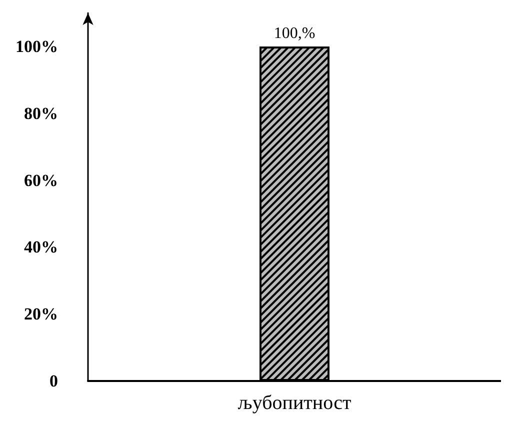 The width and height of the screenshot is (509, 427). What do you see at coordinates (41, 247) in the screenshot?
I see `y-tick-label: 40%` at bounding box center [41, 247].